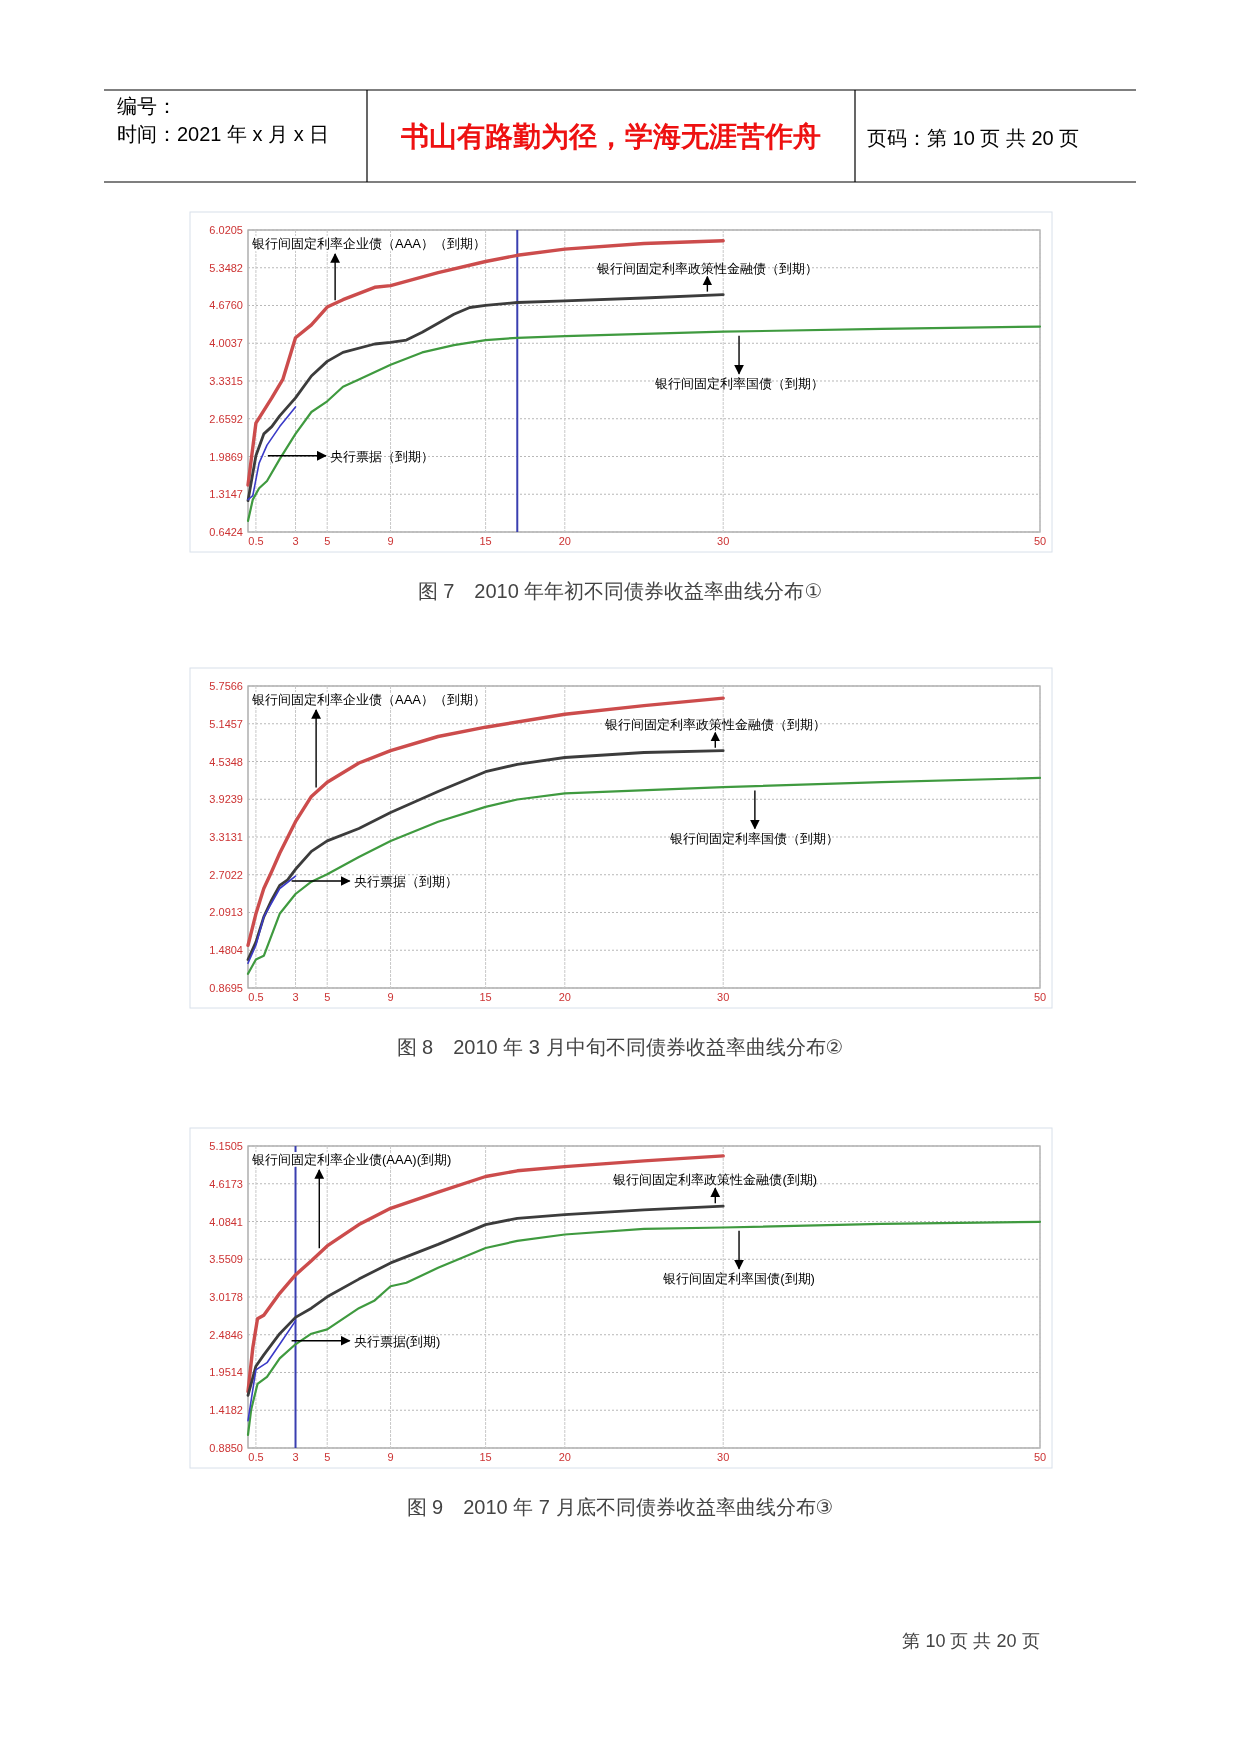 The image size is (1241, 1754). Describe the element at coordinates (715, 1180) in the screenshot. I see `annotation: 银行间固定利率政策性金融债(到期)` at that location.